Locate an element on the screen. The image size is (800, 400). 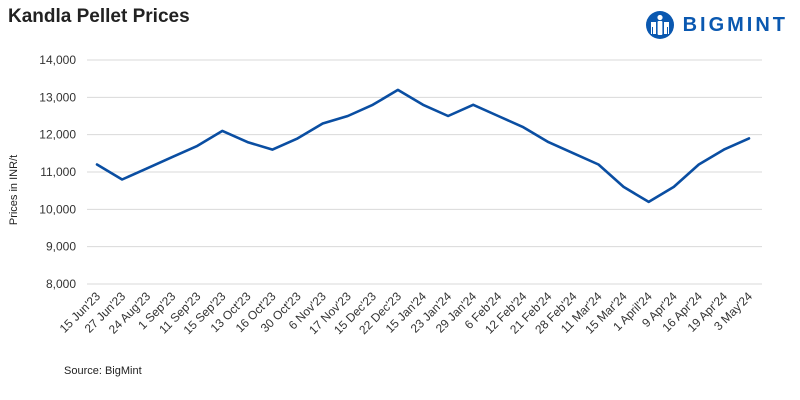
y-tick-label: 14,000 is located at coordinates (57, 60).